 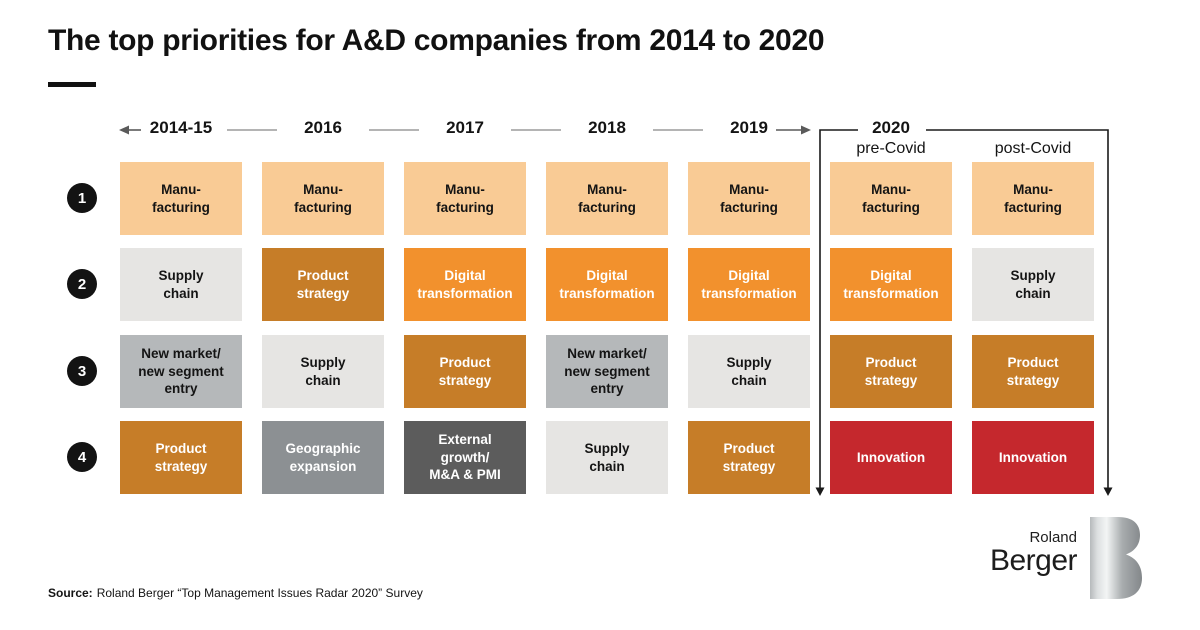 What do you see at coordinates (465, 440) in the screenshot?
I see `priority-box-line: External` at bounding box center [465, 440].